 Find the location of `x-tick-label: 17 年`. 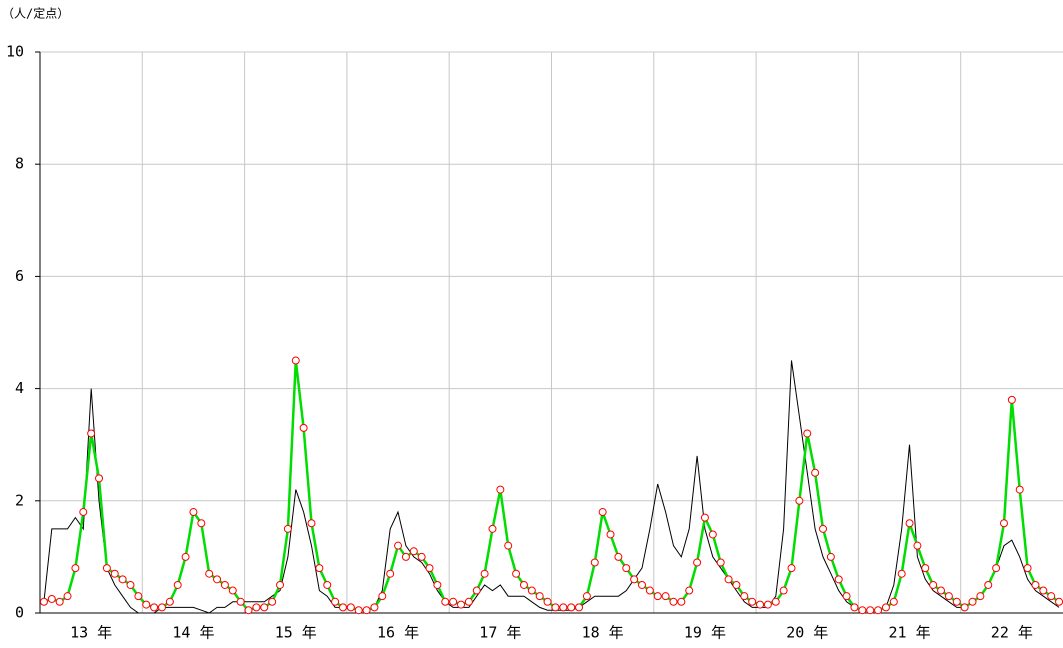

x-tick-label: 17 年 is located at coordinates (500, 633).